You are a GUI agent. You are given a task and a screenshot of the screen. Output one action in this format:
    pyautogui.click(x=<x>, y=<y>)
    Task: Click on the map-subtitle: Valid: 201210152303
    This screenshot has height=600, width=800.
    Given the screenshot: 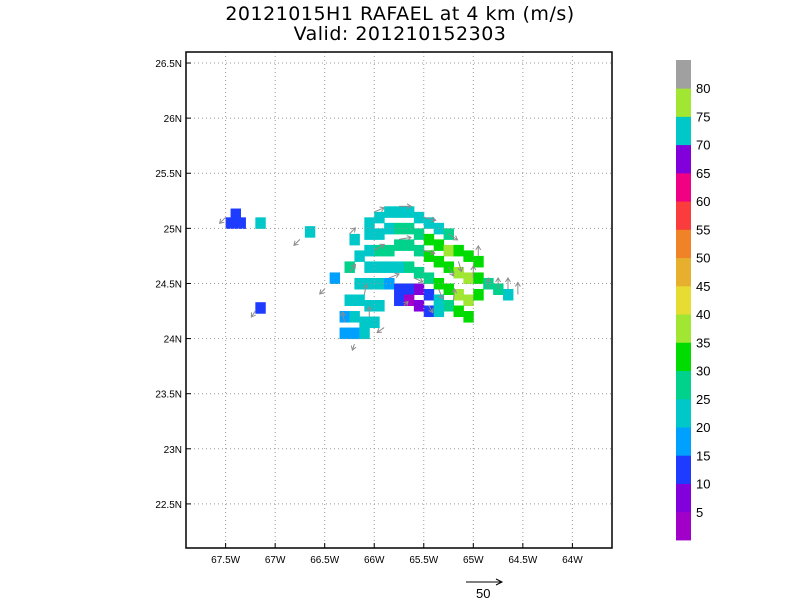 What is the action you would take?
    pyautogui.click(x=400, y=34)
    